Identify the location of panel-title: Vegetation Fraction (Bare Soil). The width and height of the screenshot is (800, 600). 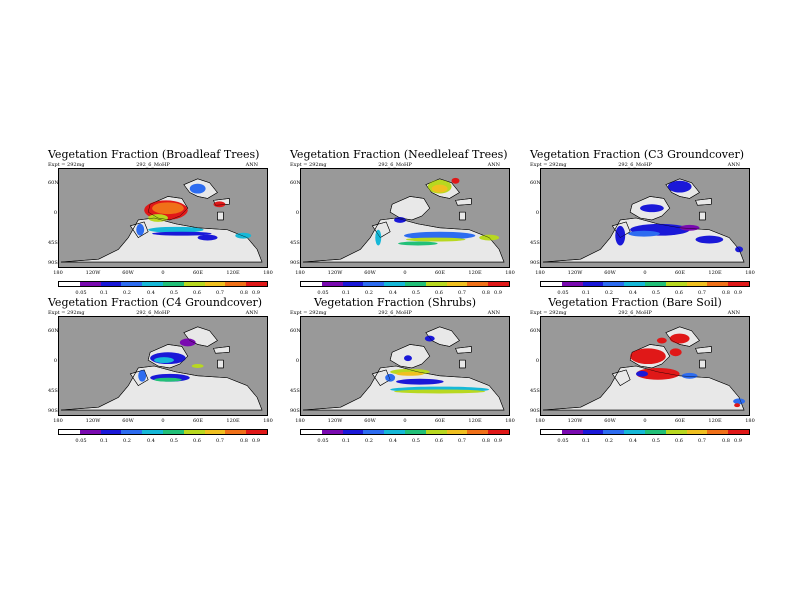
(635, 302).